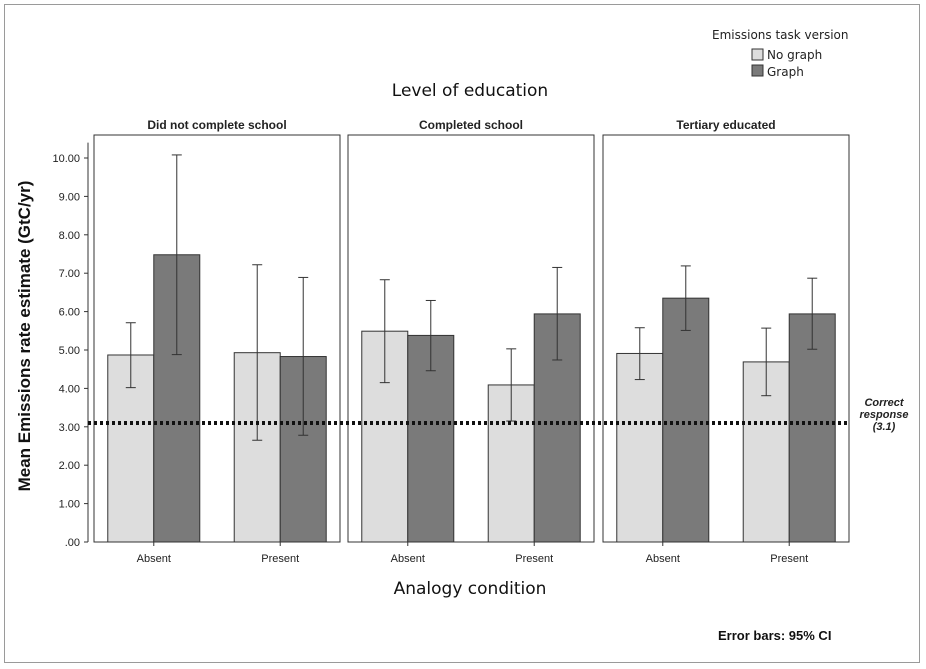  What do you see at coordinates (757, 54) in the screenshot?
I see `legend-swatch-no-graph` at bounding box center [757, 54].